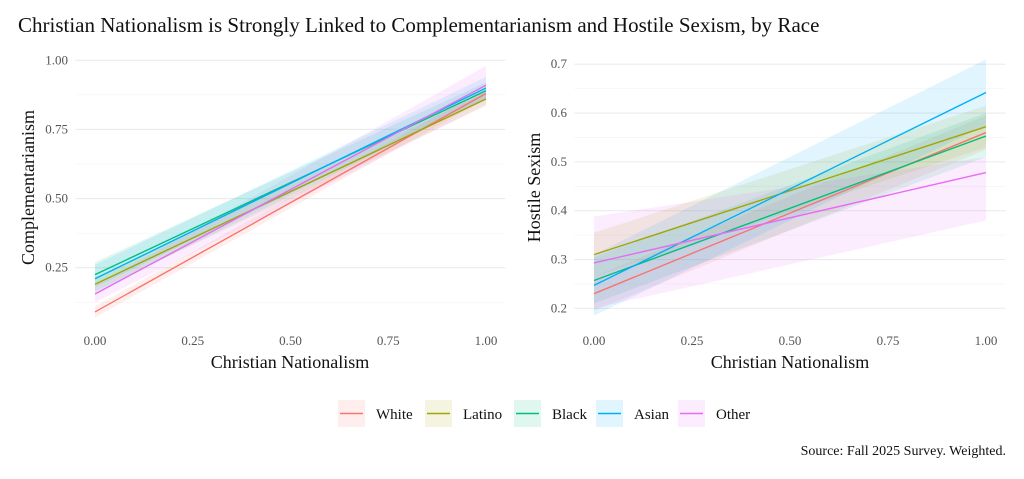 The height and width of the screenshot is (479, 1024). What do you see at coordinates (534, 188) in the screenshot?
I see `y-axis-label: Hostile Sexism` at bounding box center [534, 188].